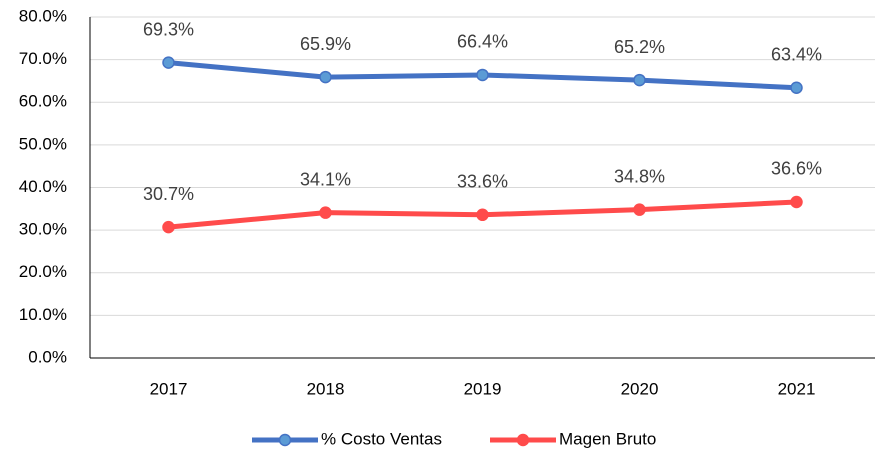 Image resolution: width=878 pixels, height=452 pixels. Describe the element at coordinates (43, 101) in the screenshot. I see `y-tick-label: 60.0%` at that location.